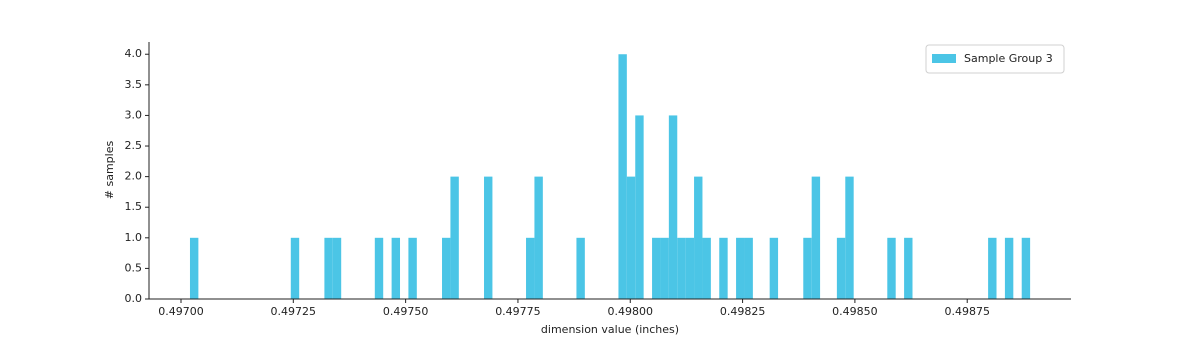  I want to click on y-tick-label: 1.5, so click(134, 206).